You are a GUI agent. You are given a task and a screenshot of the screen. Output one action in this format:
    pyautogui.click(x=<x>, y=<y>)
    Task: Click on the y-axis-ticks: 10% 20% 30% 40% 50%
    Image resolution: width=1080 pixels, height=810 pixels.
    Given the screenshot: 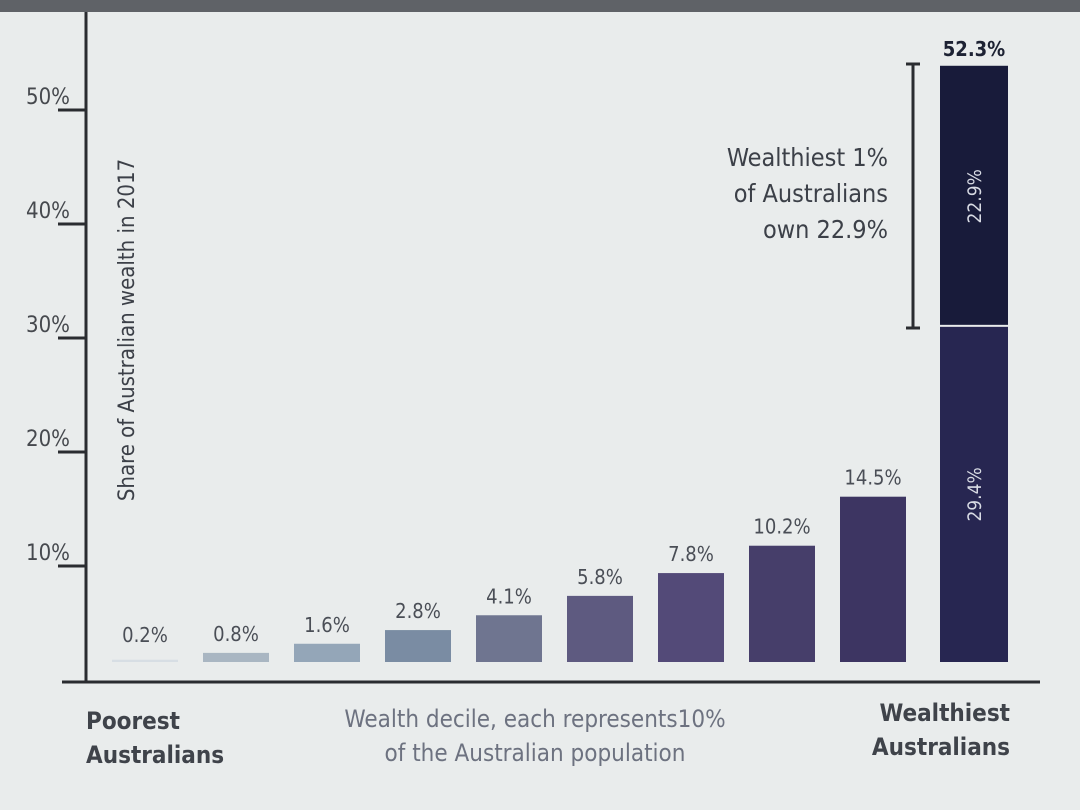 What is the action you would take?
    pyautogui.click(x=56, y=326)
    